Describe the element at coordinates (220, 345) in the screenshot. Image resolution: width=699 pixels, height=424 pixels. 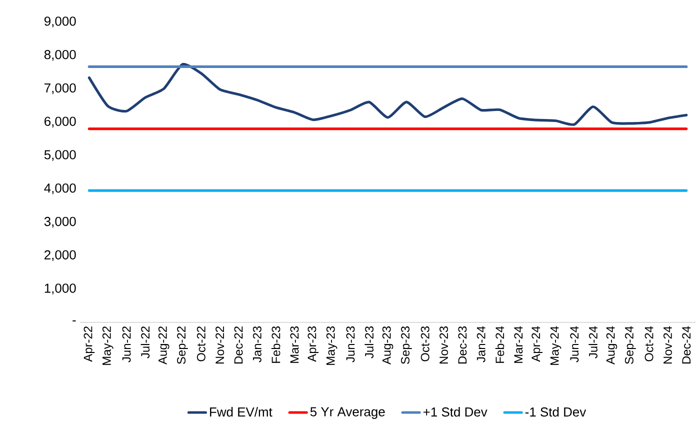
I see `x-tick-label: Nov-22` at that location.